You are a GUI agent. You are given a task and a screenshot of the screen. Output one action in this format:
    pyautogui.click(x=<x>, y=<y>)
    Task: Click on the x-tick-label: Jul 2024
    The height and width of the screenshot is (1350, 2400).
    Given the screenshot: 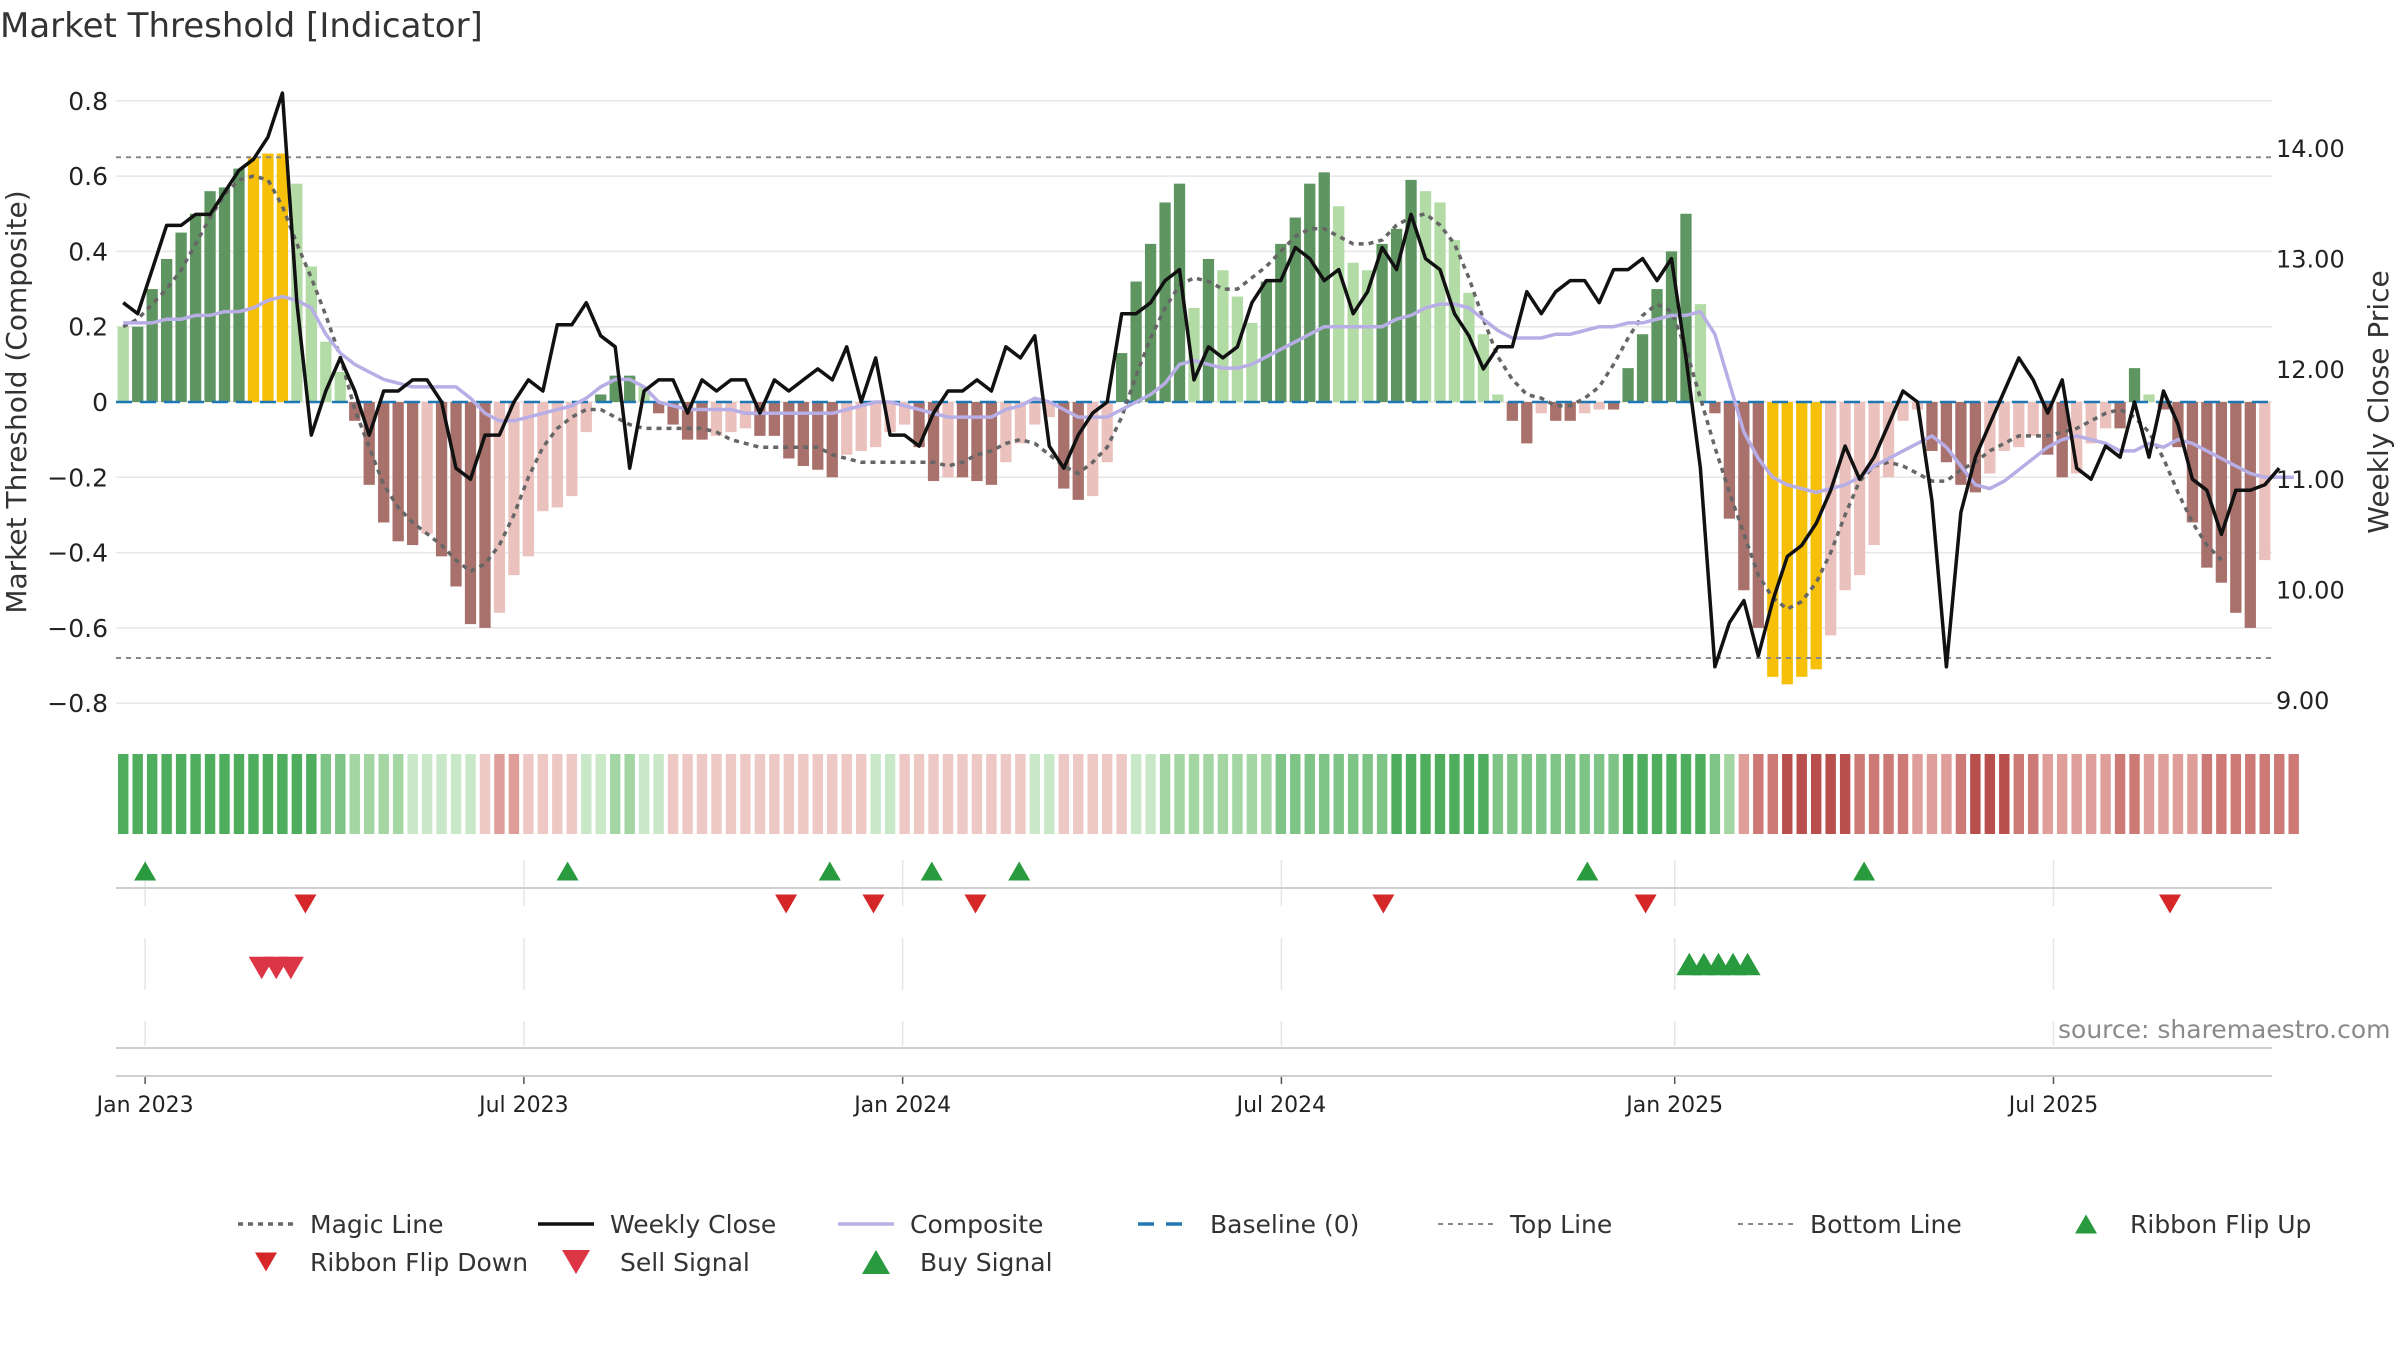 What is the action you would take?
    pyautogui.click(x=1281, y=1105)
    